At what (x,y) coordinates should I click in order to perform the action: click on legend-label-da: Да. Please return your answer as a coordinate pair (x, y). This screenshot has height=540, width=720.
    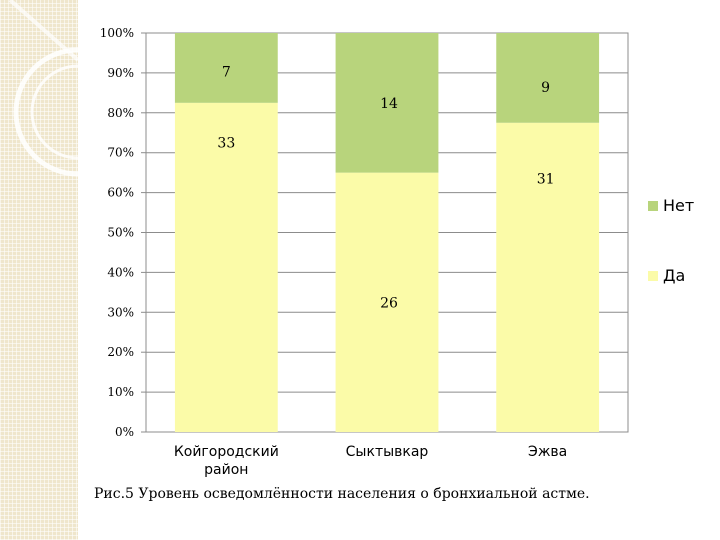
    Looking at the image, I should click on (674, 275).